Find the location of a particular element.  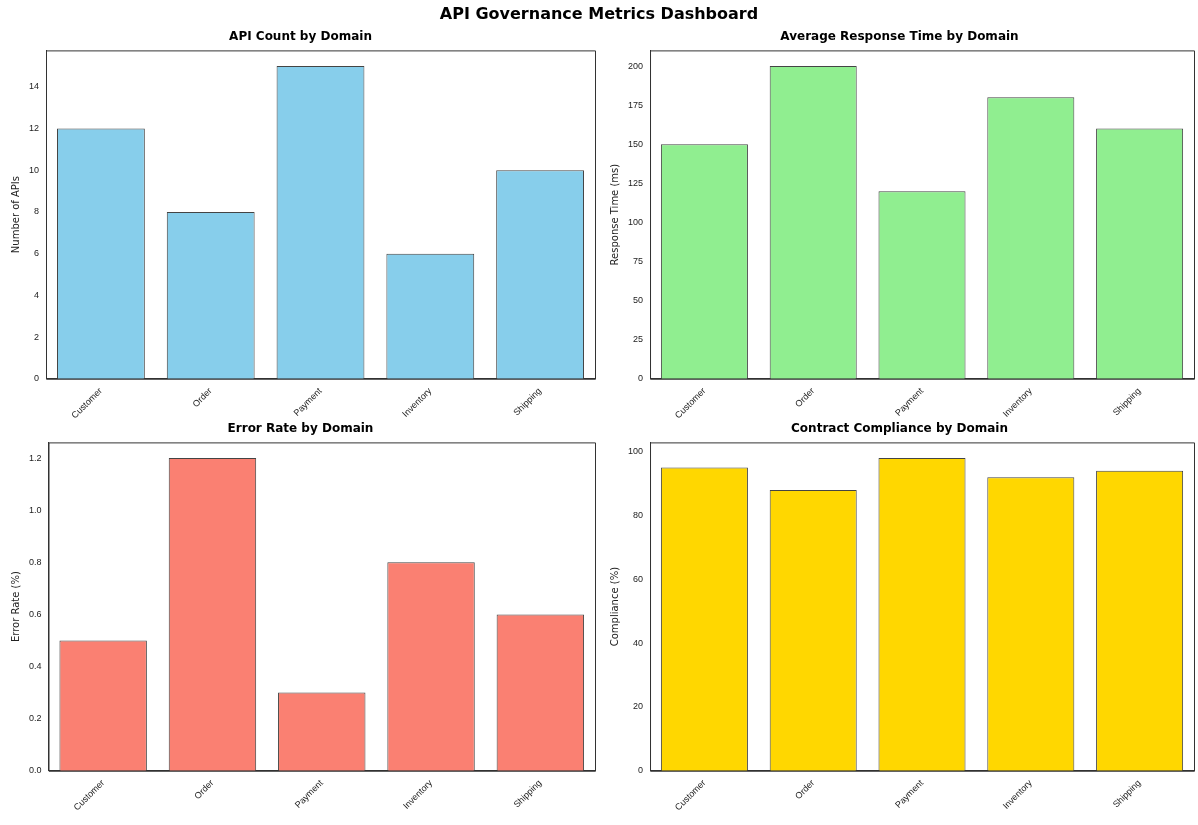

text: API Governance Metrics Dashboard is located at coordinates (599, 13).